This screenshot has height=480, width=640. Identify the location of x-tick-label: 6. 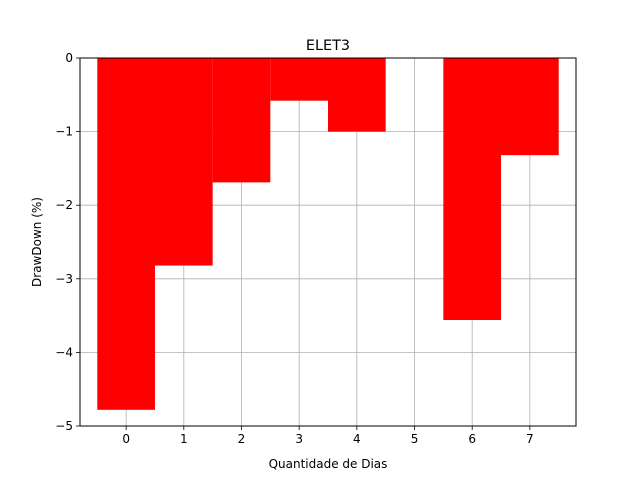
(472, 439).